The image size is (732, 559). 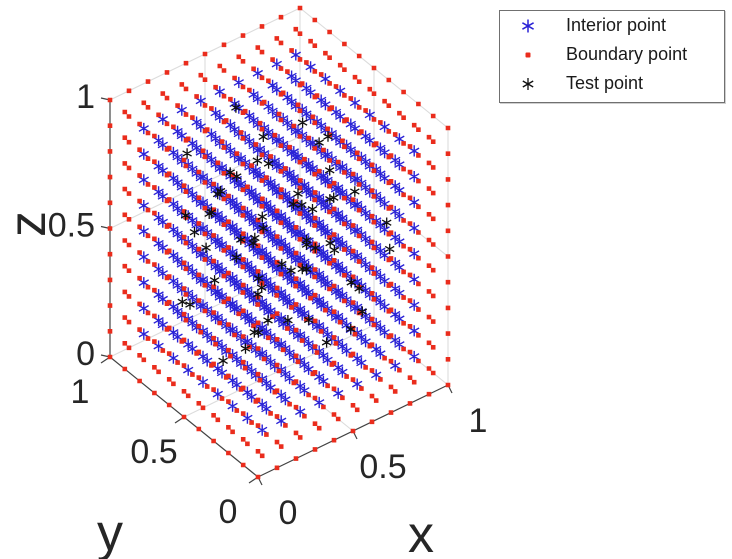 I want to click on legend-item-interior: Interior point, so click(x=612, y=25).